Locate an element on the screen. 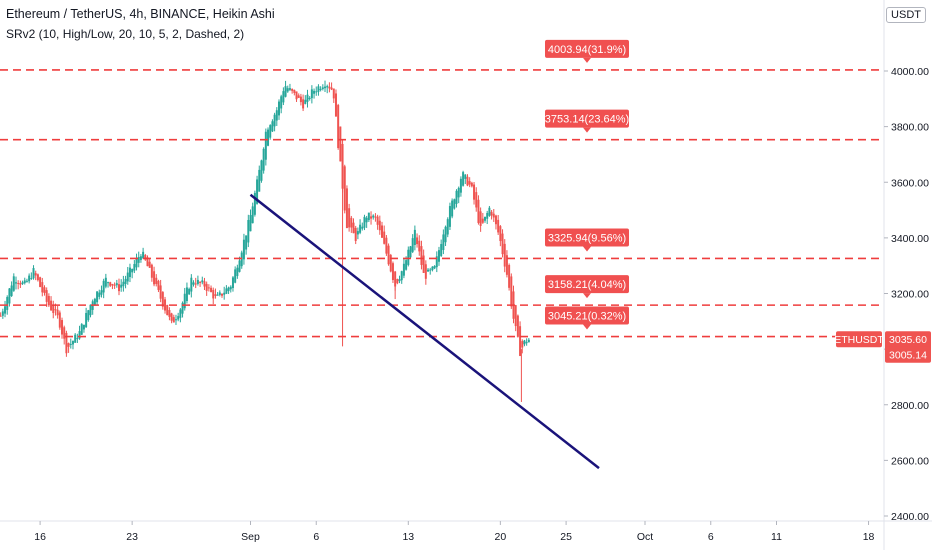 This screenshot has height=550, width=932. x-tick-label: 18 is located at coordinates (869, 537).